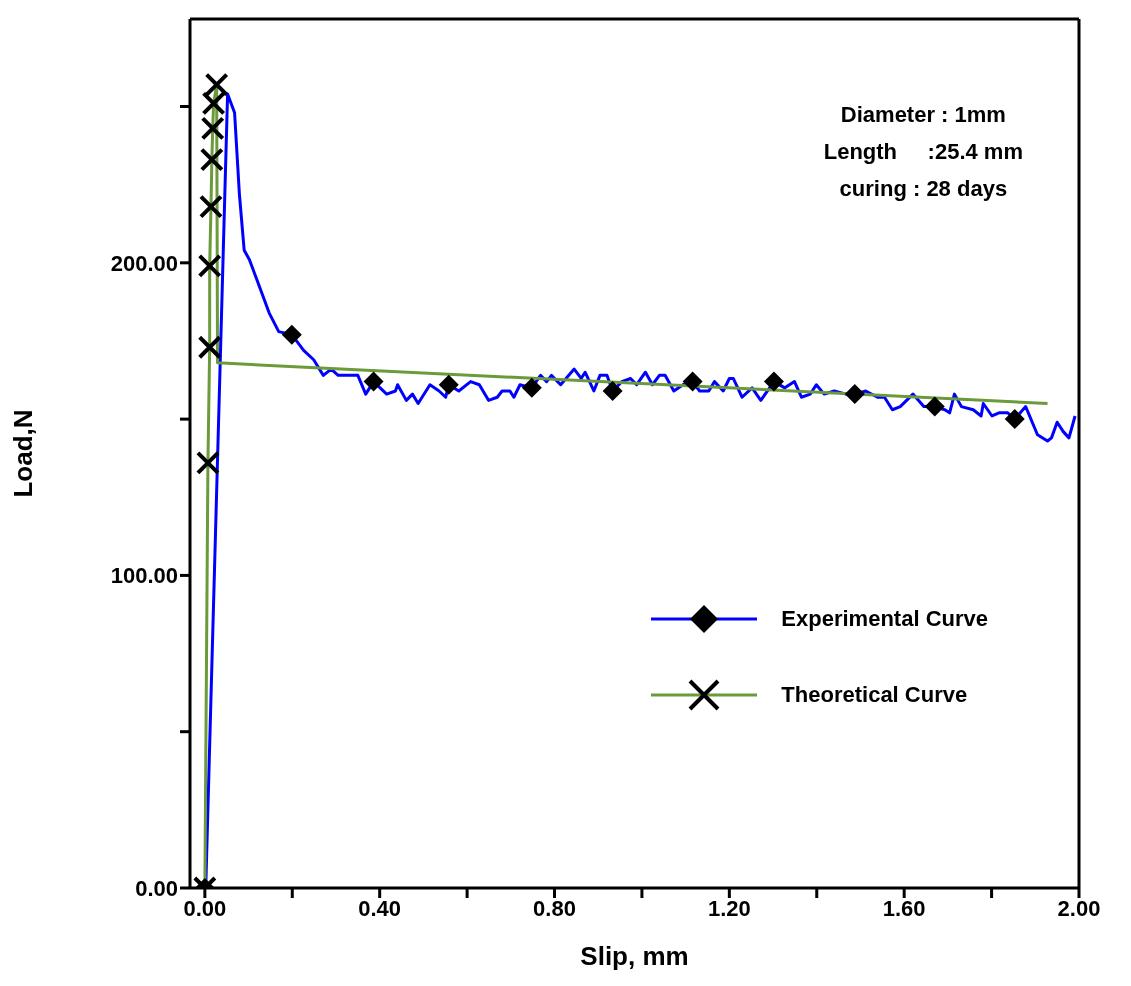  I want to click on annotation: curing : 28 days, so click(923, 189).